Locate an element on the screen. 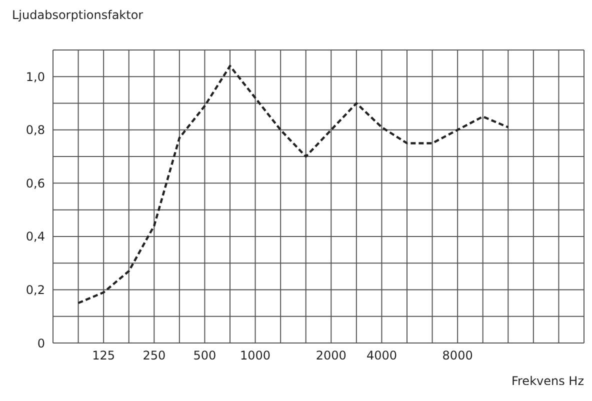  x-axis-title: Frekvens Hz is located at coordinates (547, 381).